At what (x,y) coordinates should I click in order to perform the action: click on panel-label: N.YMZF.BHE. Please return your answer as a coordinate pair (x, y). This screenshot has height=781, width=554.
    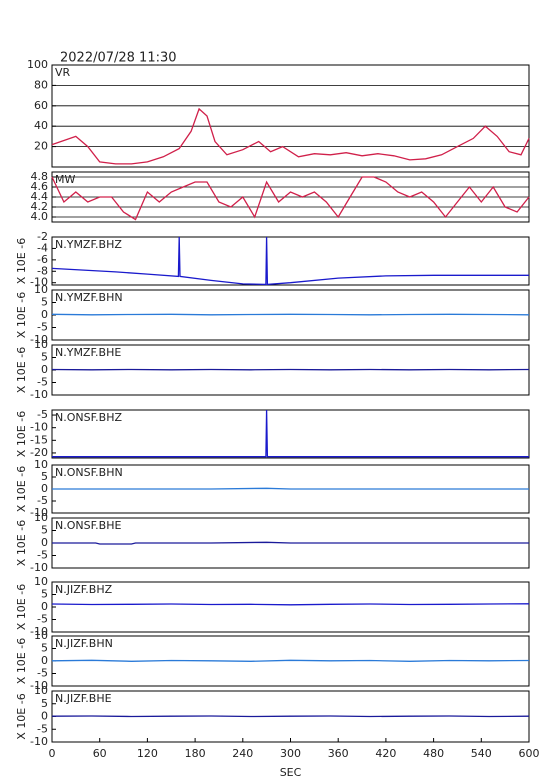
    Looking at the image, I should click on (88, 352).